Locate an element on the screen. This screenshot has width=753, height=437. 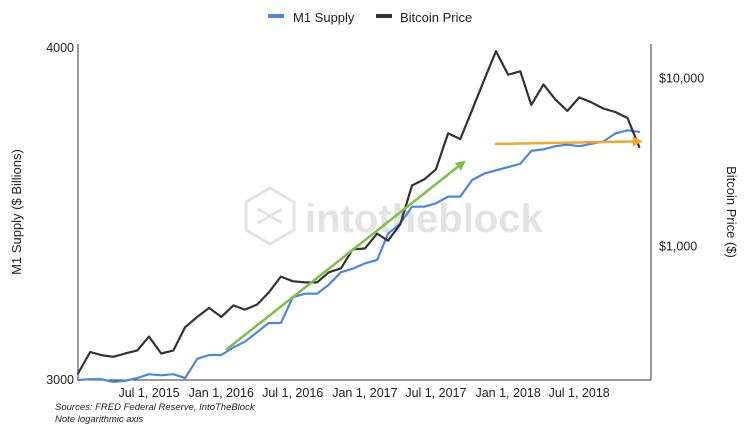
x-tick-label-jul-1-2017: Jul 1, 2017 is located at coordinates (435, 393).